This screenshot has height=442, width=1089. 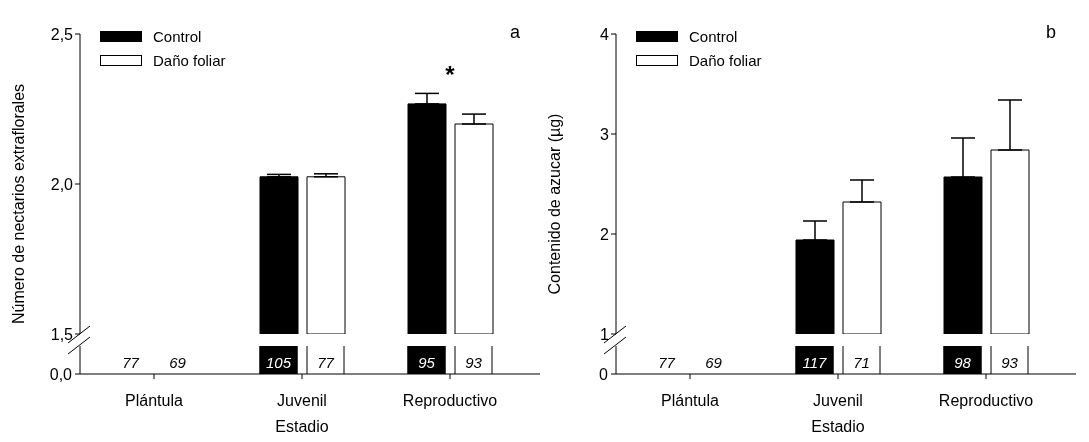 What do you see at coordinates (861, 362) in the screenshot?
I see `text: 71` at bounding box center [861, 362].